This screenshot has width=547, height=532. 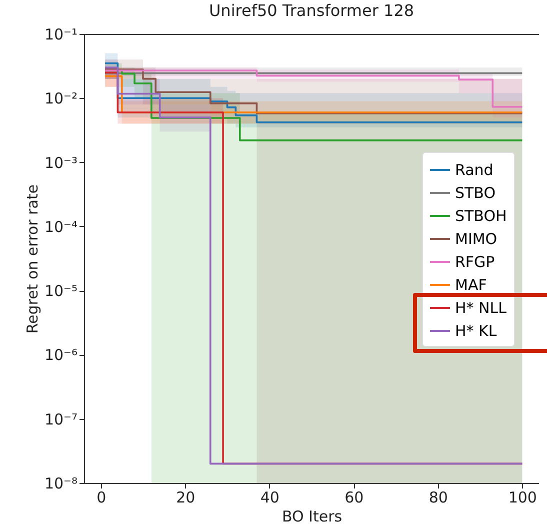 What do you see at coordinates (438, 497) in the screenshot?
I see `x-tick-label: 80` at bounding box center [438, 497].